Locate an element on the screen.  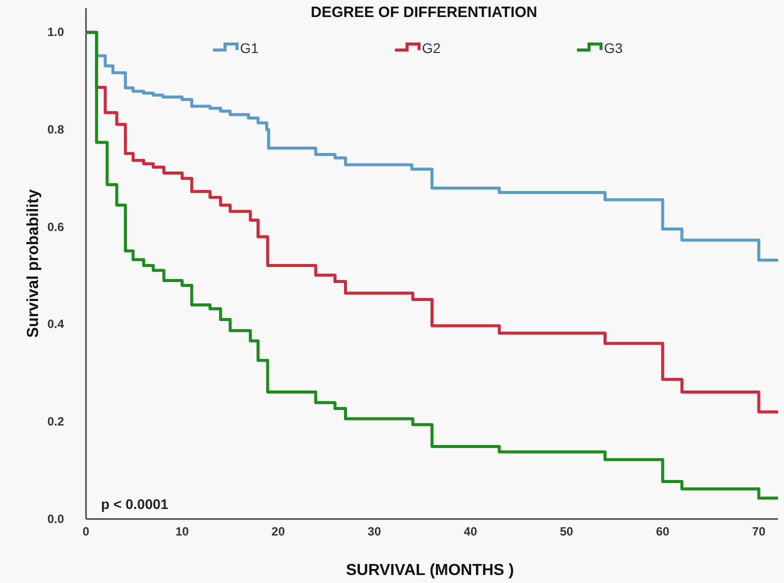
y-axis-title: Survival probability is located at coordinates (33, 263).